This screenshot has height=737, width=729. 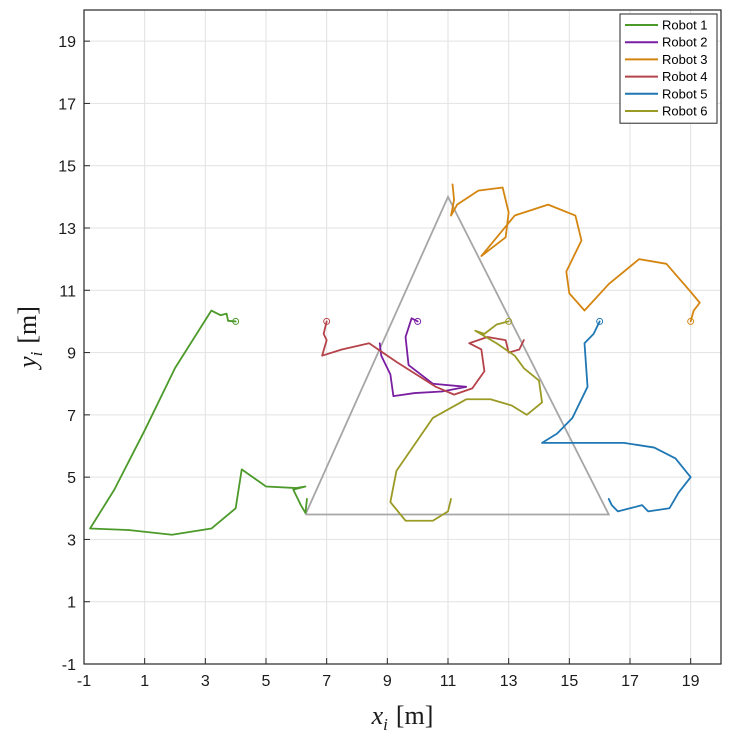 I want to click on y-tick-label: 17, so click(x=67, y=104).